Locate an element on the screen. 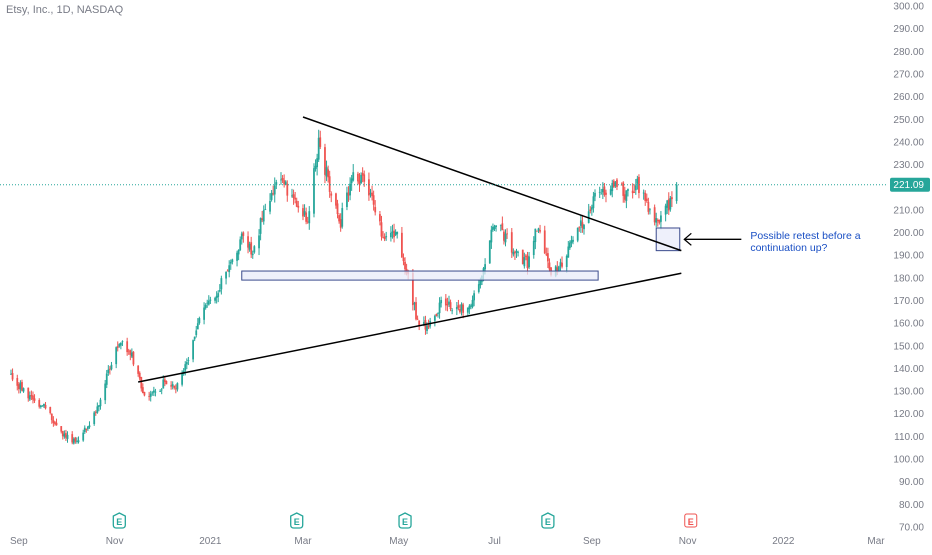  time-axis: Sep Nov 2021 Mar May Jul Sep Nov 2022 Mar is located at coordinates (447, 541).